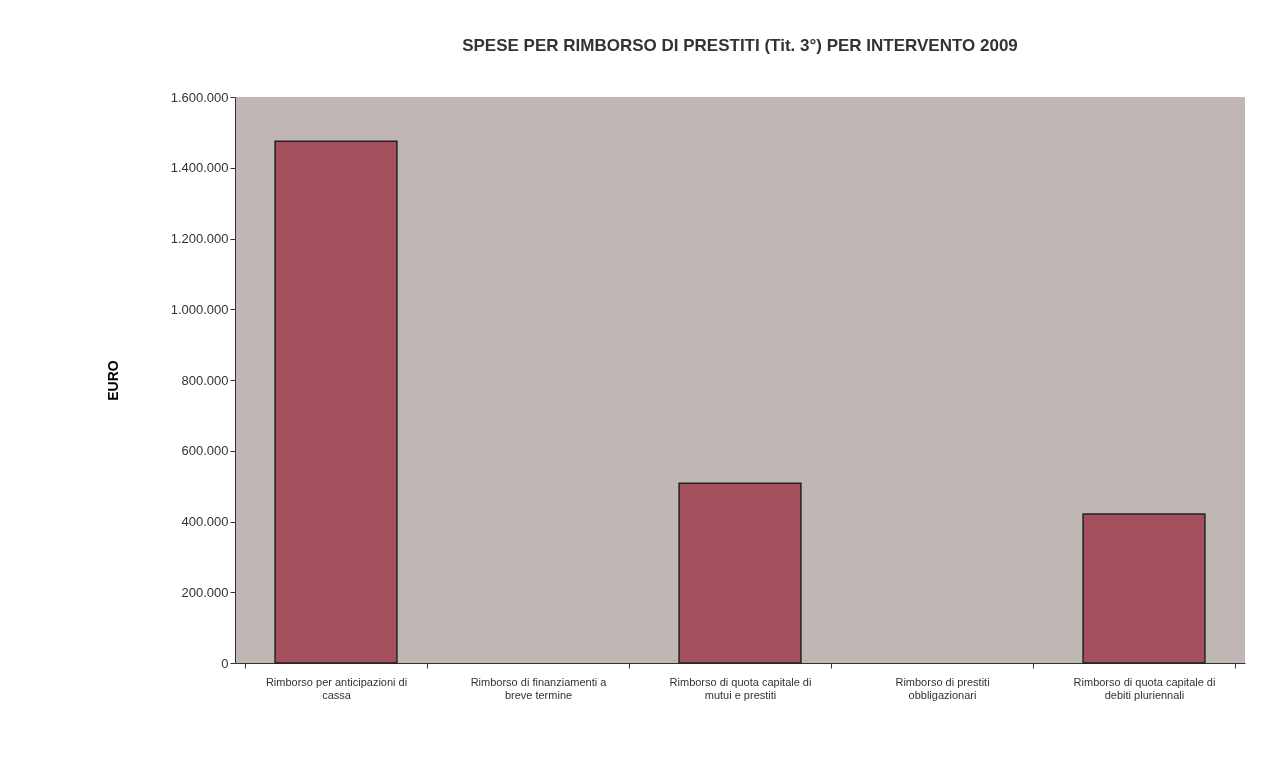  I want to click on y-tick-label: 400.000, so click(205, 521).